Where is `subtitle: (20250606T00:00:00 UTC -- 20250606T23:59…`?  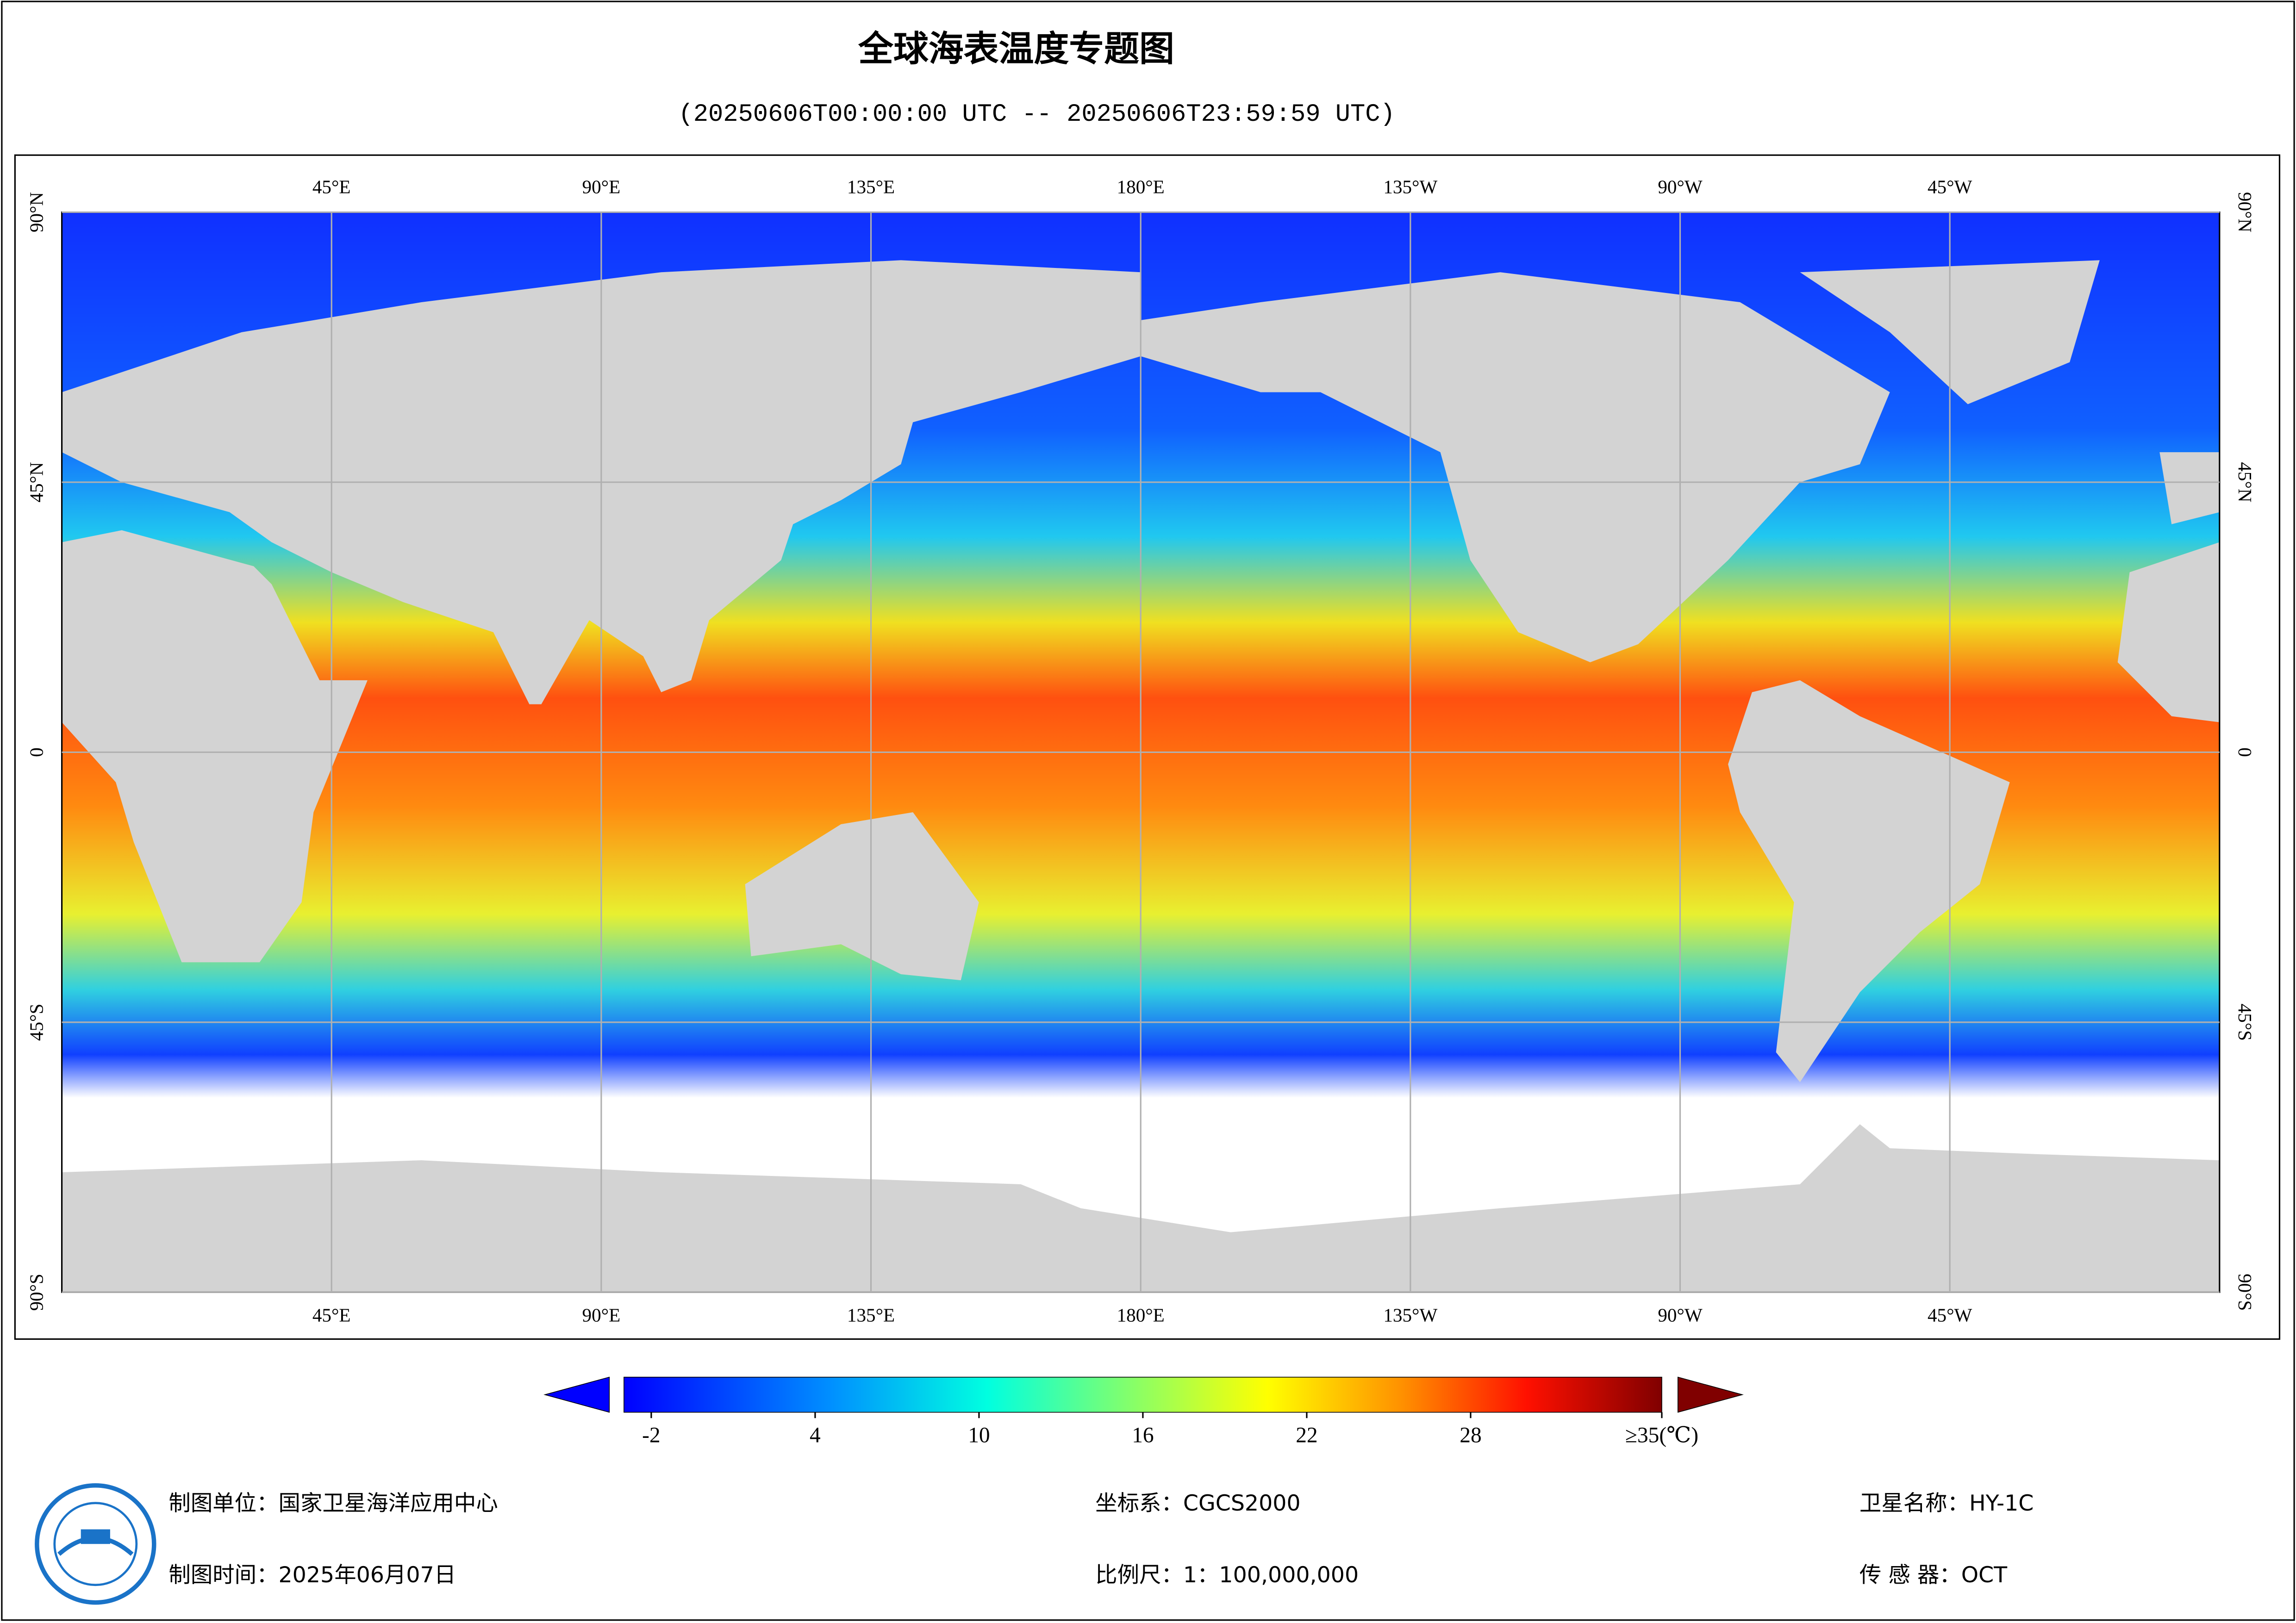 subtitle: (20250606T00:00:00 UTC -- 20250606T23:59… is located at coordinates (1037, 114).